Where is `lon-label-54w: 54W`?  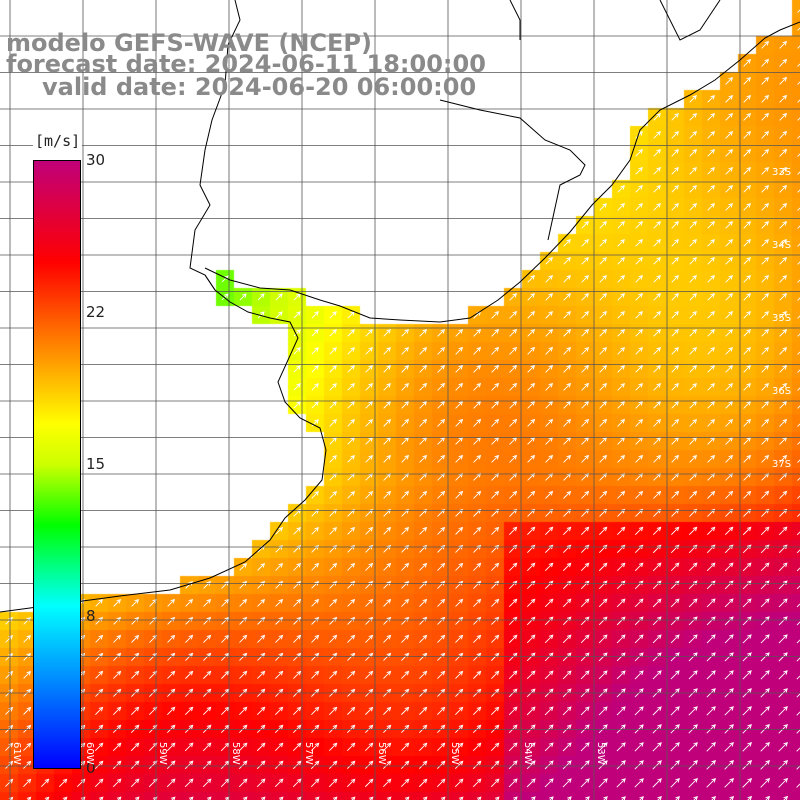
lon-label-54w: 54W is located at coordinates (527, 753).